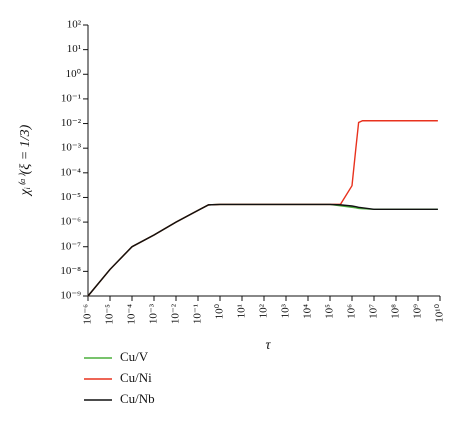 The width and height of the screenshot is (474, 424). Describe the element at coordinates (134, 356) in the screenshot. I see `legend-label: Cu/V` at that location.